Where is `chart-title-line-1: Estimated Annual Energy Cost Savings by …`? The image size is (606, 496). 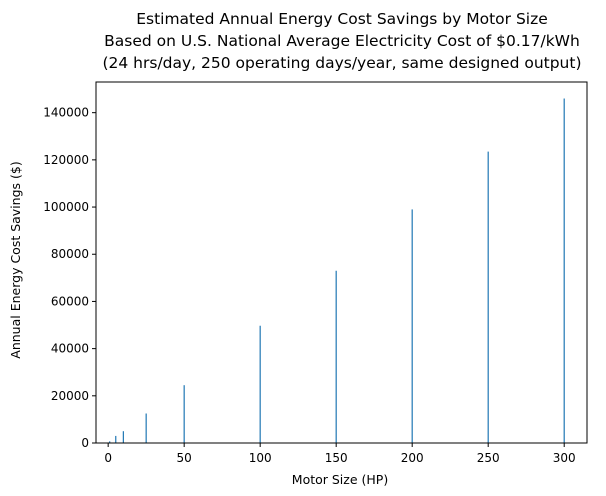 chart-title-line-1: Estimated Annual Energy Cost Savings by … is located at coordinates (342, 19).